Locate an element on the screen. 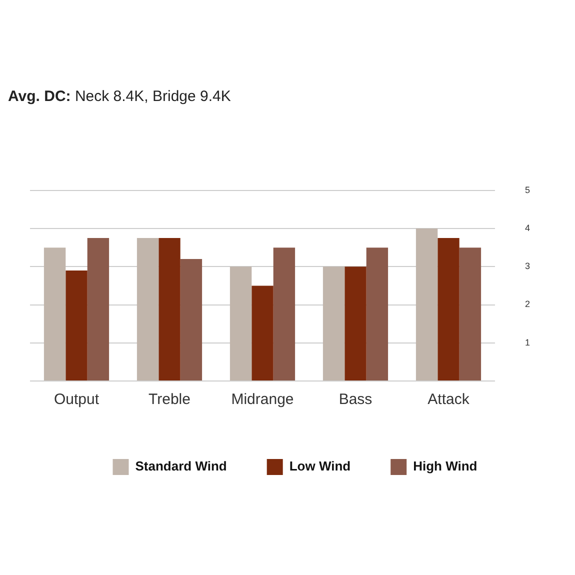  x-tick-label: Midrange is located at coordinates (262, 399).